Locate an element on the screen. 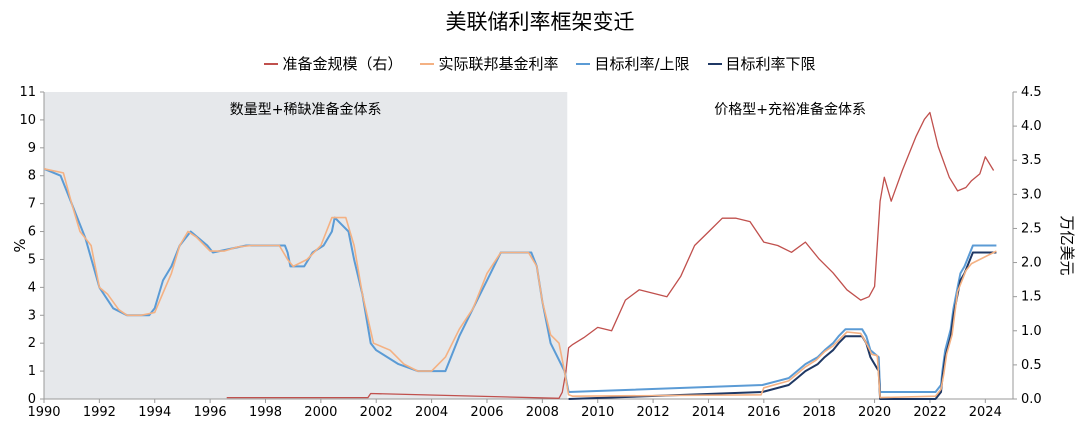 The height and width of the screenshot is (431, 1080). legend-item: 目标利率/上限 is located at coordinates (633, 63).